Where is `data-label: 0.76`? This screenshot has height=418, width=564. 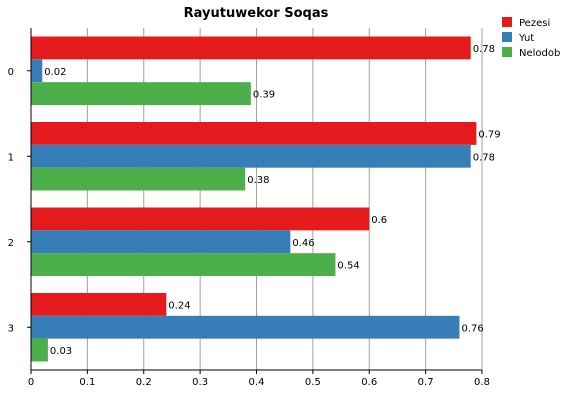 data-label: 0.76 is located at coordinates (472, 328).